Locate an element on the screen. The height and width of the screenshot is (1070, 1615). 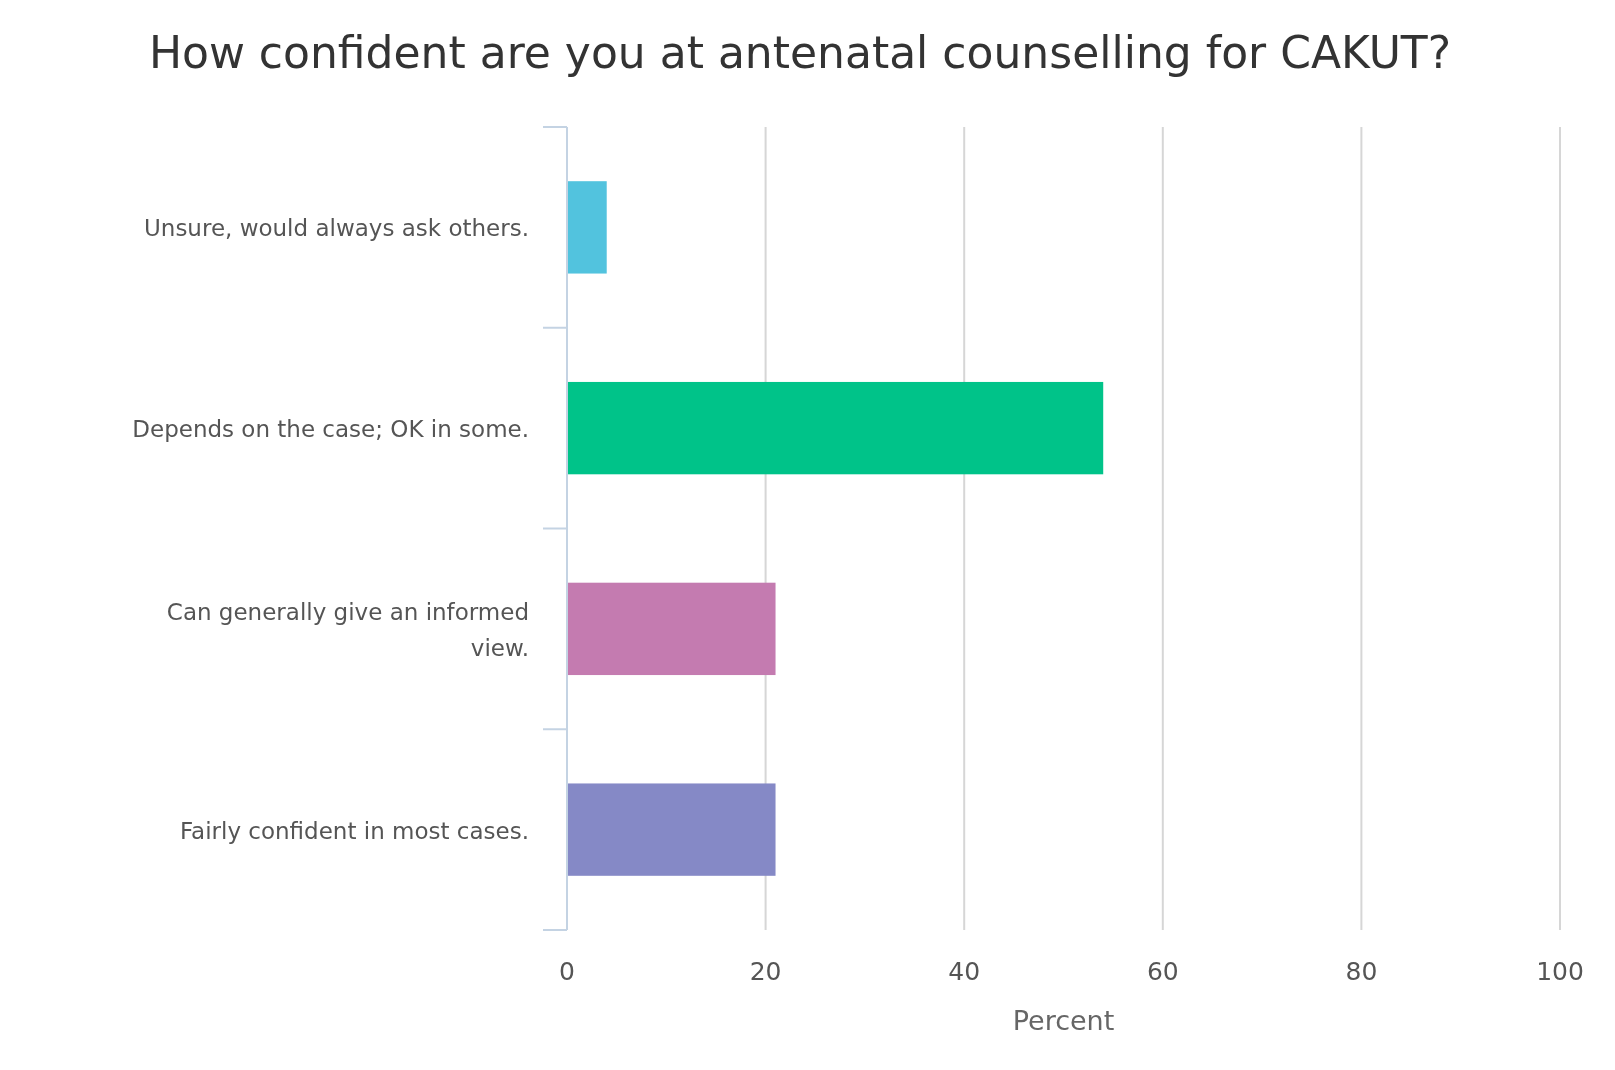
y-tick-label: Depends on the case; OK in some. is located at coordinates (330, 429).